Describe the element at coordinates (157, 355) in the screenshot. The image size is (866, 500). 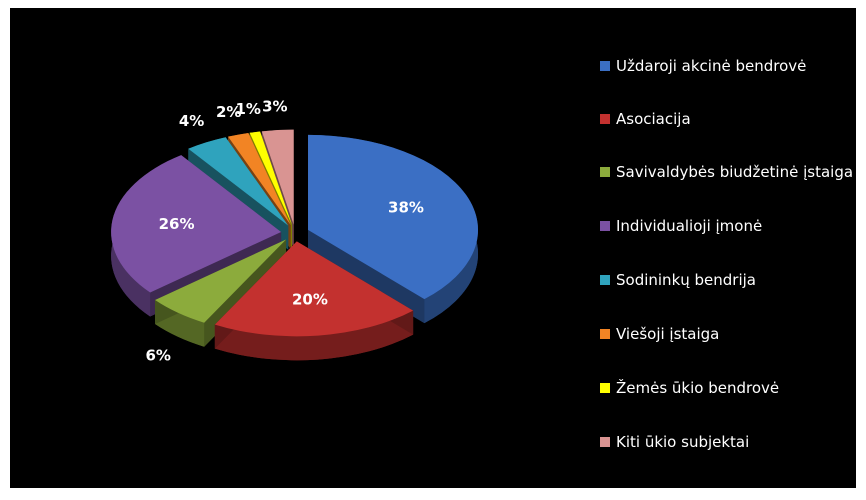
I see `data-label: 6%` at that location.